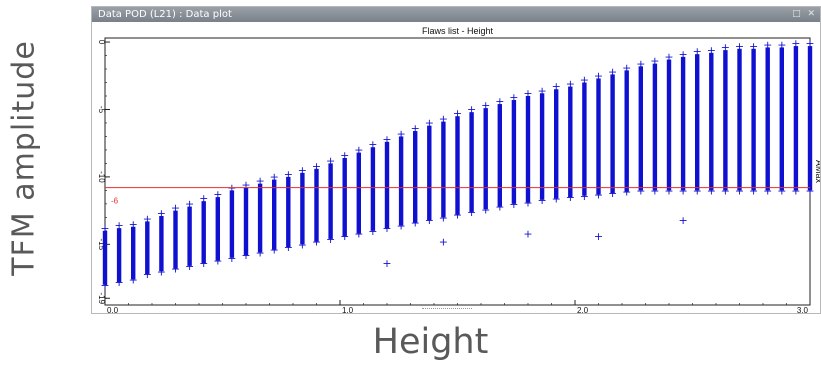  What do you see at coordinates (803, 309) in the screenshot?
I see `x-tick-label: 3.0` at bounding box center [803, 309].